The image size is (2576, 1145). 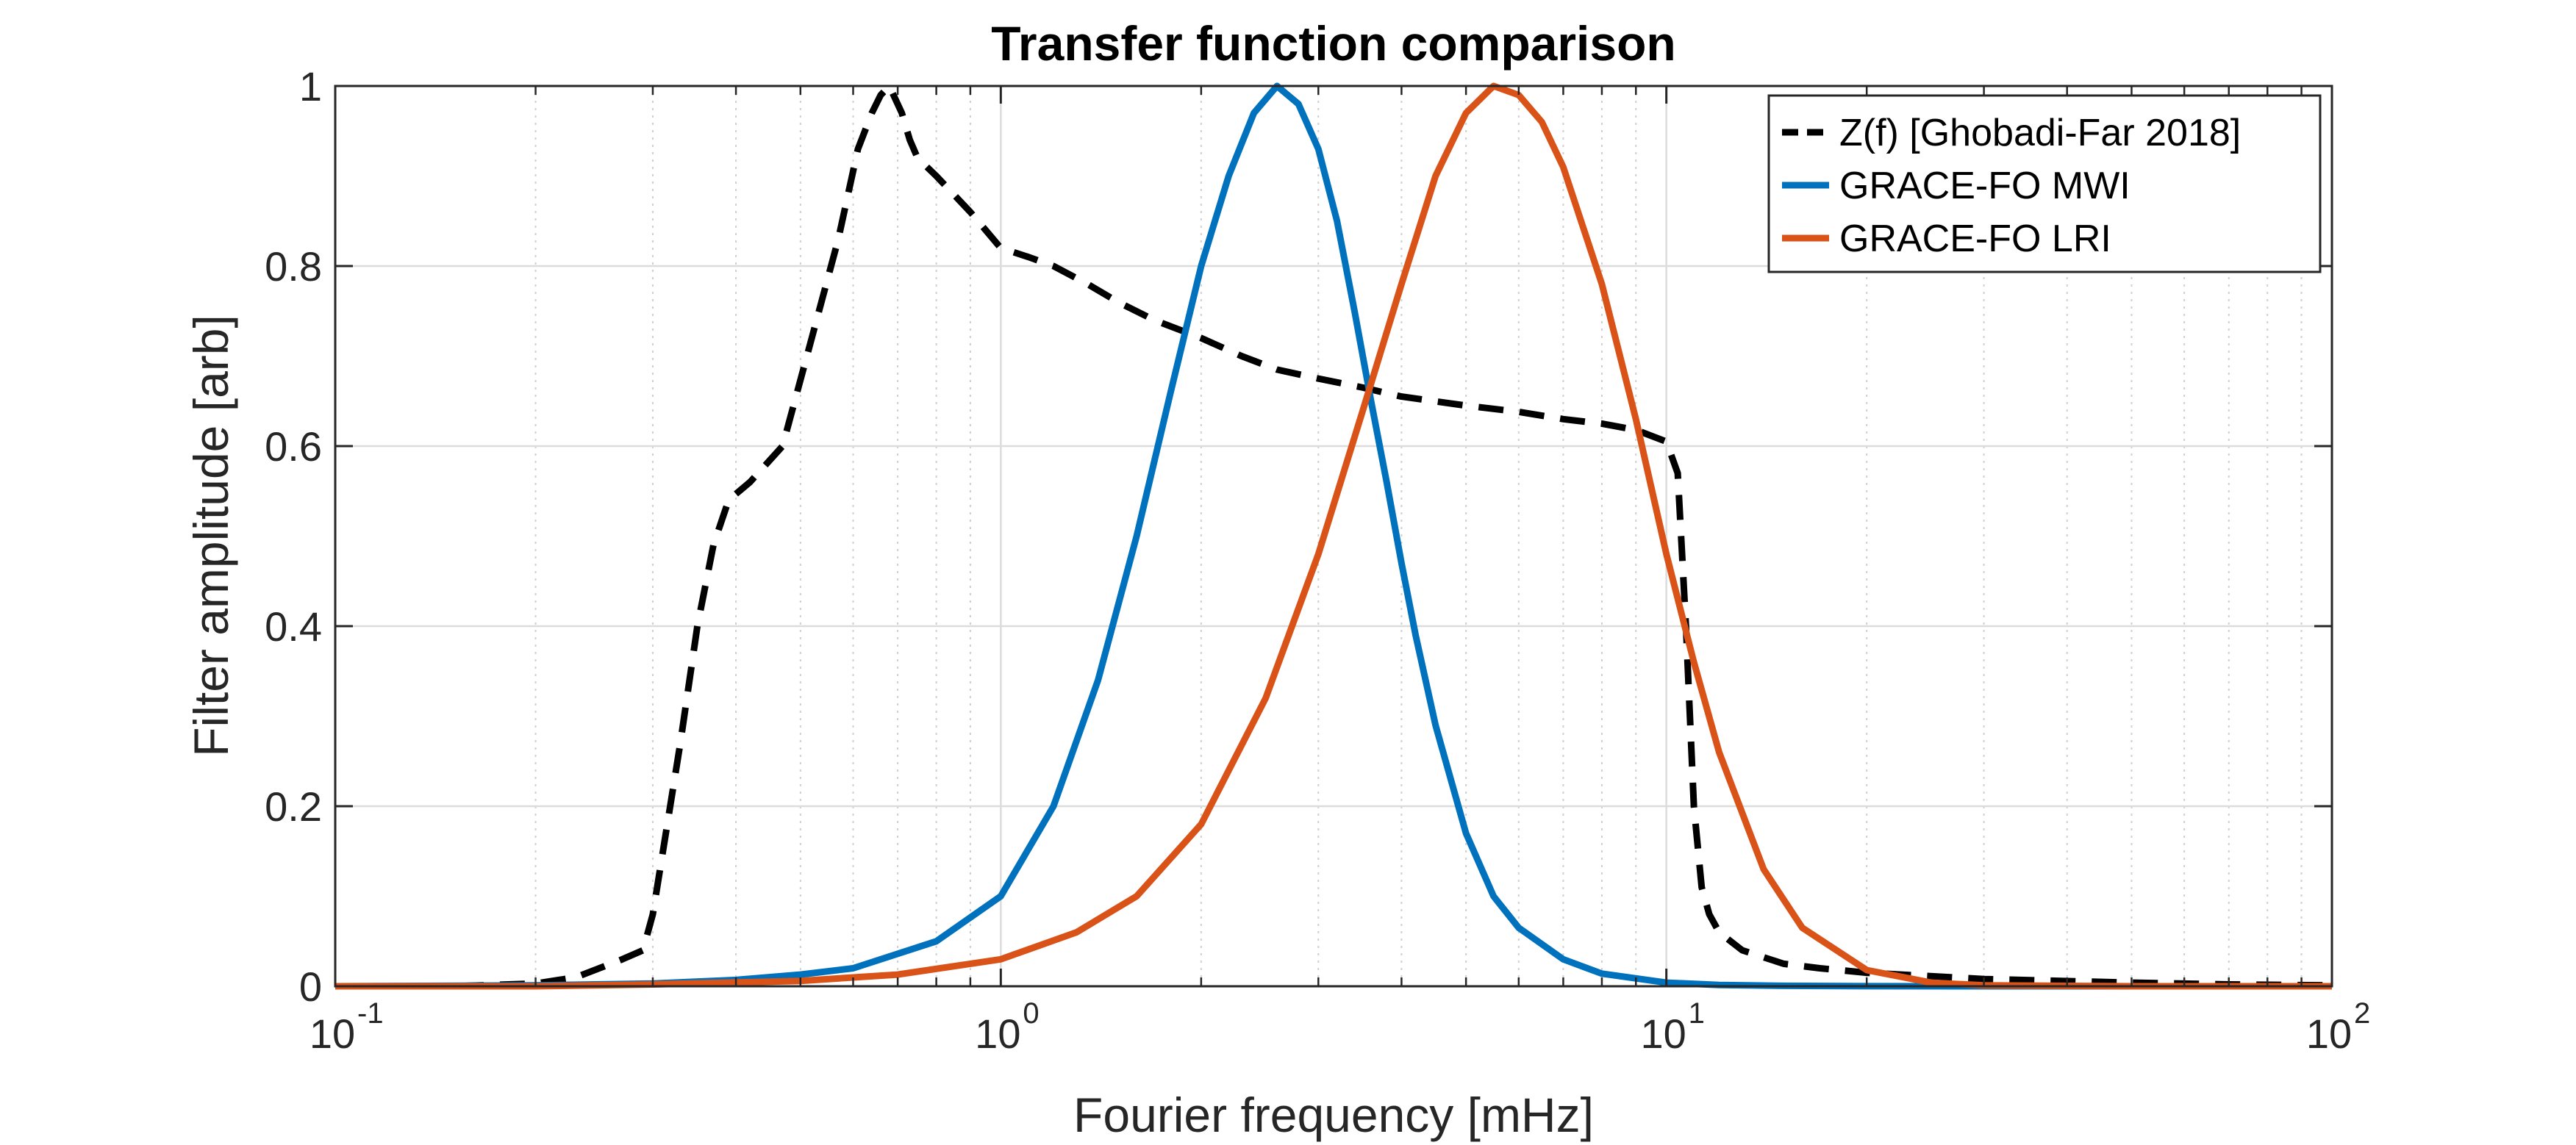 What do you see at coordinates (1031, 1013) in the screenshot?
I see `x-tick-exponent: 0` at bounding box center [1031, 1013].